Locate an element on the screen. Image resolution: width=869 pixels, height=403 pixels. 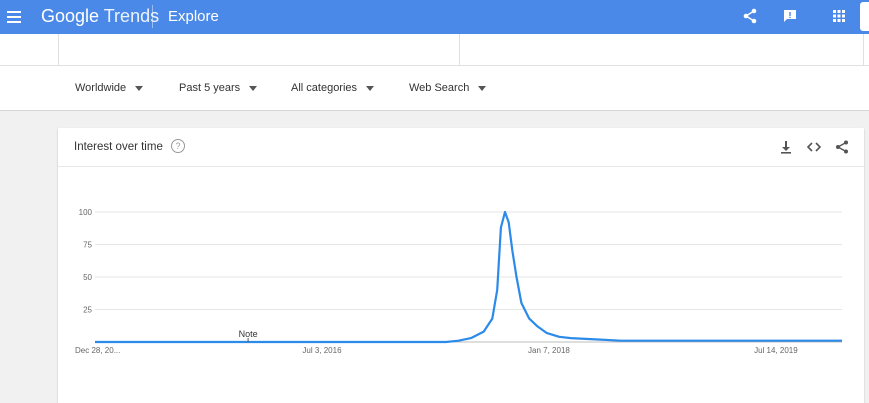
header-divider is located at coordinates (152, 16).